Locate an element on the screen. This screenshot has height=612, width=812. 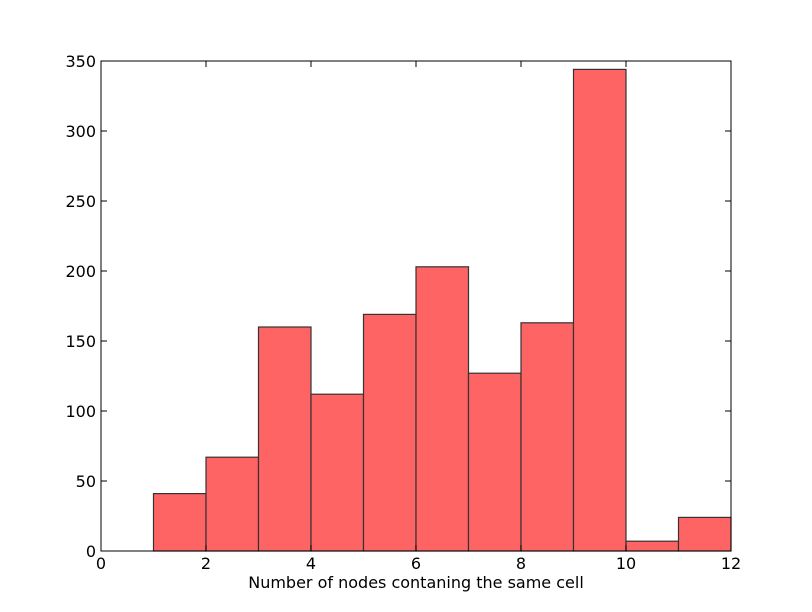
y-tick-label-2: 100 is located at coordinates (80, 411).